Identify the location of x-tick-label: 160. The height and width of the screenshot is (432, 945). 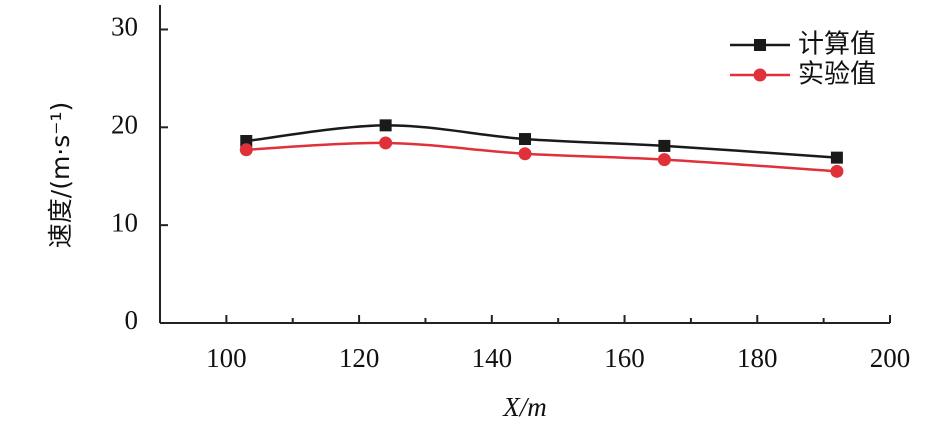
(624, 358).